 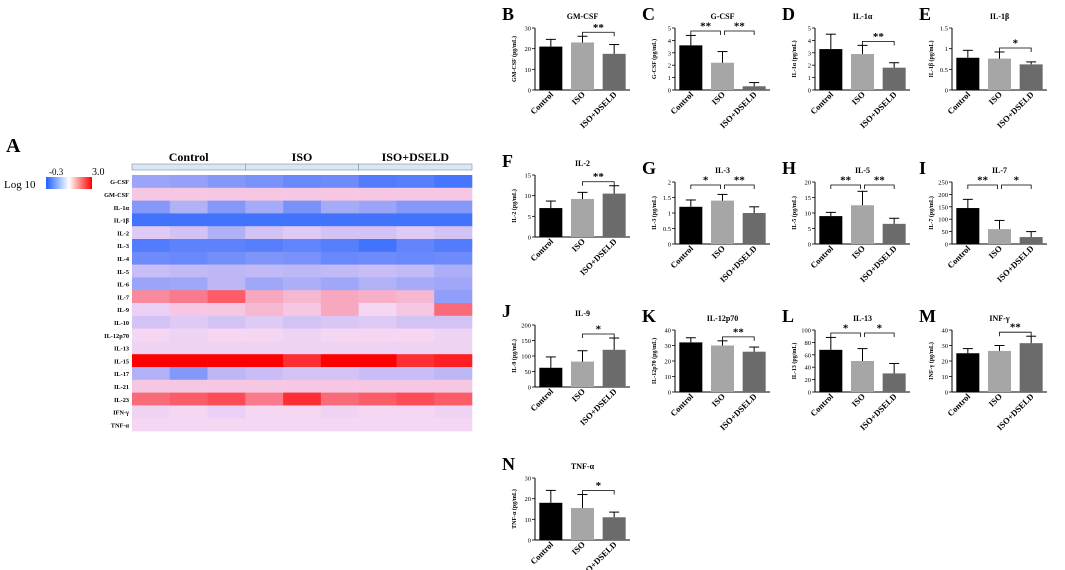 What do you see at coordinates (654, 361) in the screenshot?
I see `y-axis-label: IL-12p70 (pg/mL)` at bounding box center [654, 361].